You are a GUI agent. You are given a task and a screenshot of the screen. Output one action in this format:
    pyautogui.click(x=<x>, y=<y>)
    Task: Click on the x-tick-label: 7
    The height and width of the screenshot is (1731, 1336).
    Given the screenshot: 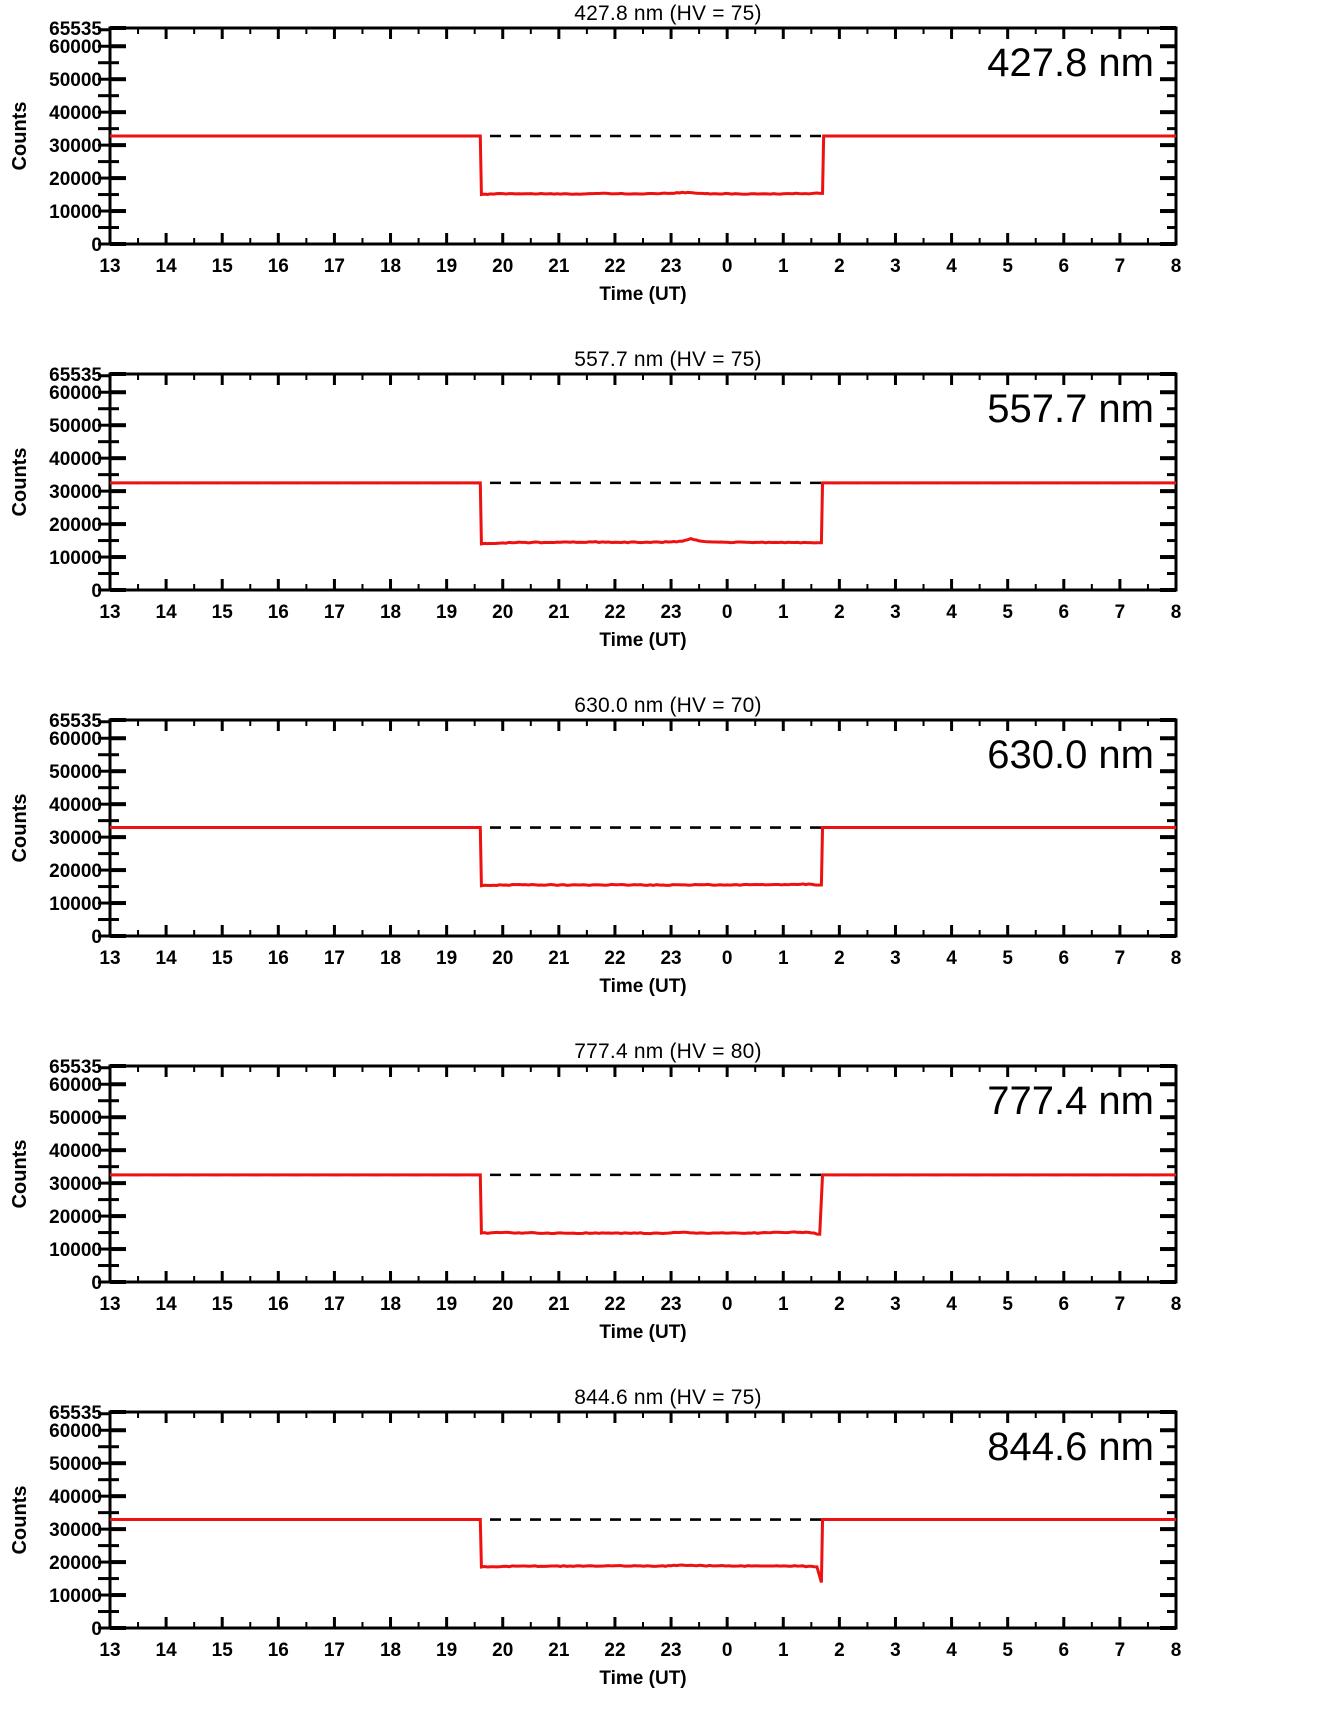 What is the action you would take?
    pyautogui.click(x=1120, y=612)
    